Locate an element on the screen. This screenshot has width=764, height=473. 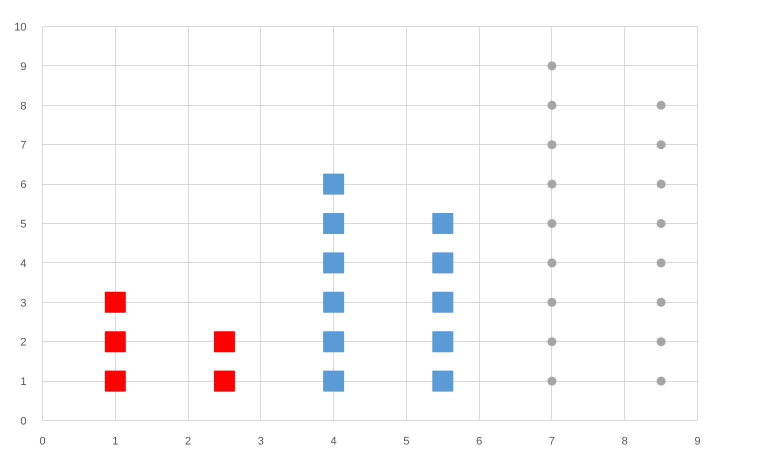
x-tick-label: 3 is located at coordinates (261, 442).